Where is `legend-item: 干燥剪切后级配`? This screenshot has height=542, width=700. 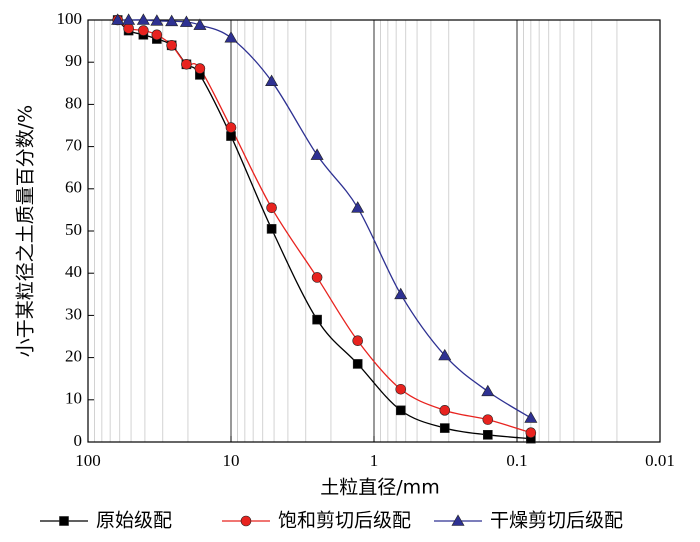 legend-item: 干燥剪切后级配 is located at coordinates (528, 521).